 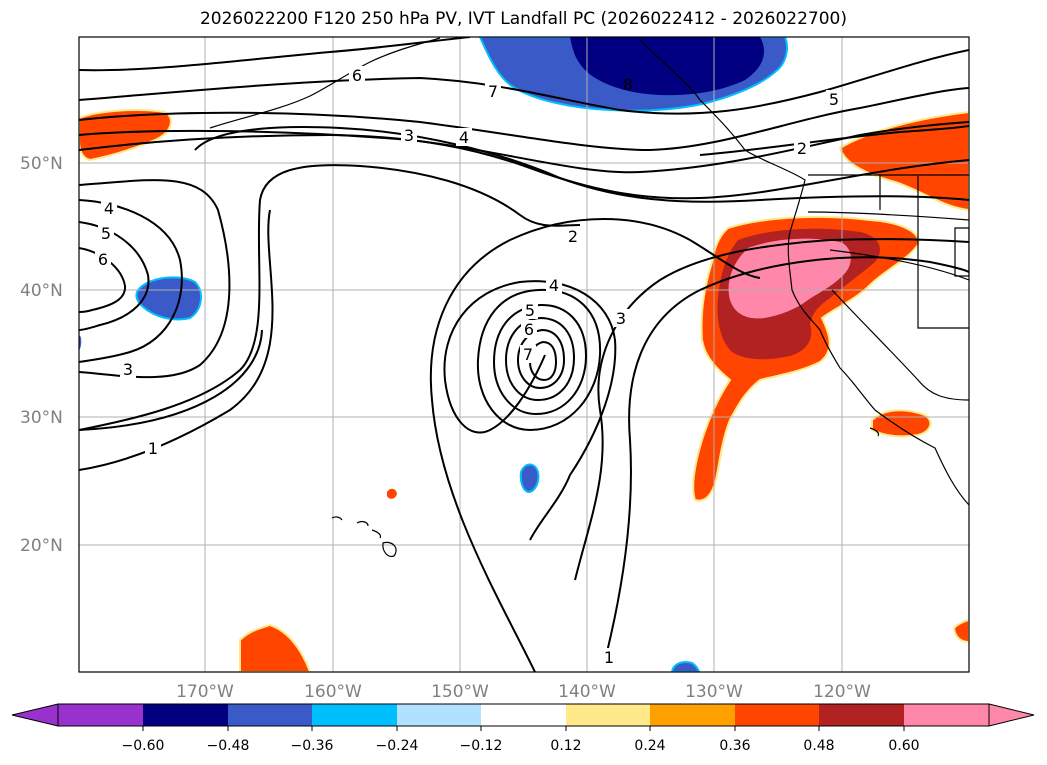 What do you see at coordinates (205, 692) in the screenshot?
I see `lon-label-170w: 170°W` at bounding box center [205, 692].